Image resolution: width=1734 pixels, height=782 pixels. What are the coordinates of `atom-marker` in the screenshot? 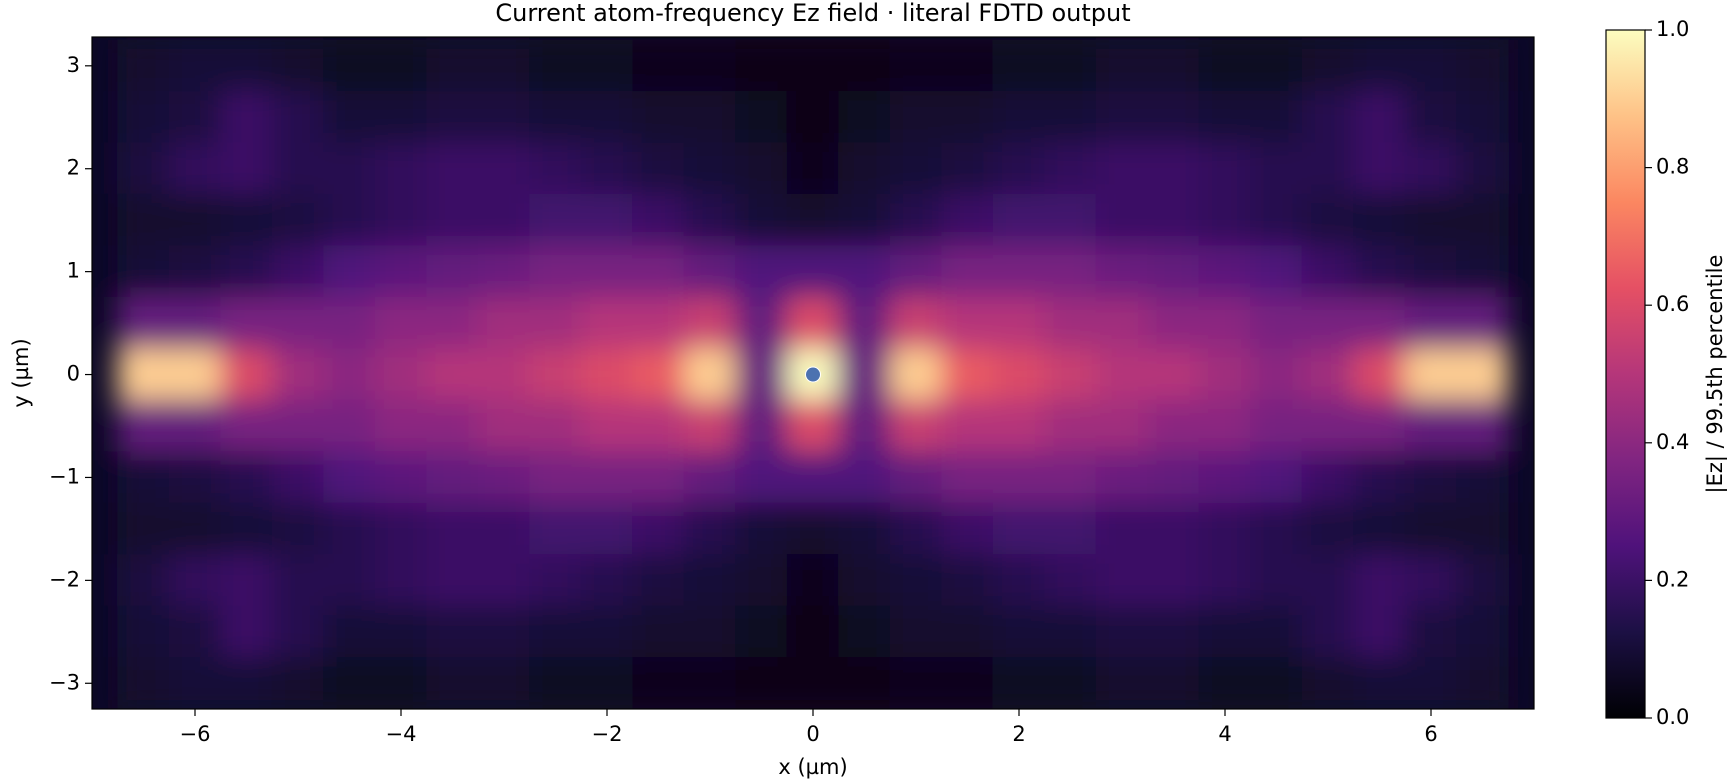 It's located at (813, 374).